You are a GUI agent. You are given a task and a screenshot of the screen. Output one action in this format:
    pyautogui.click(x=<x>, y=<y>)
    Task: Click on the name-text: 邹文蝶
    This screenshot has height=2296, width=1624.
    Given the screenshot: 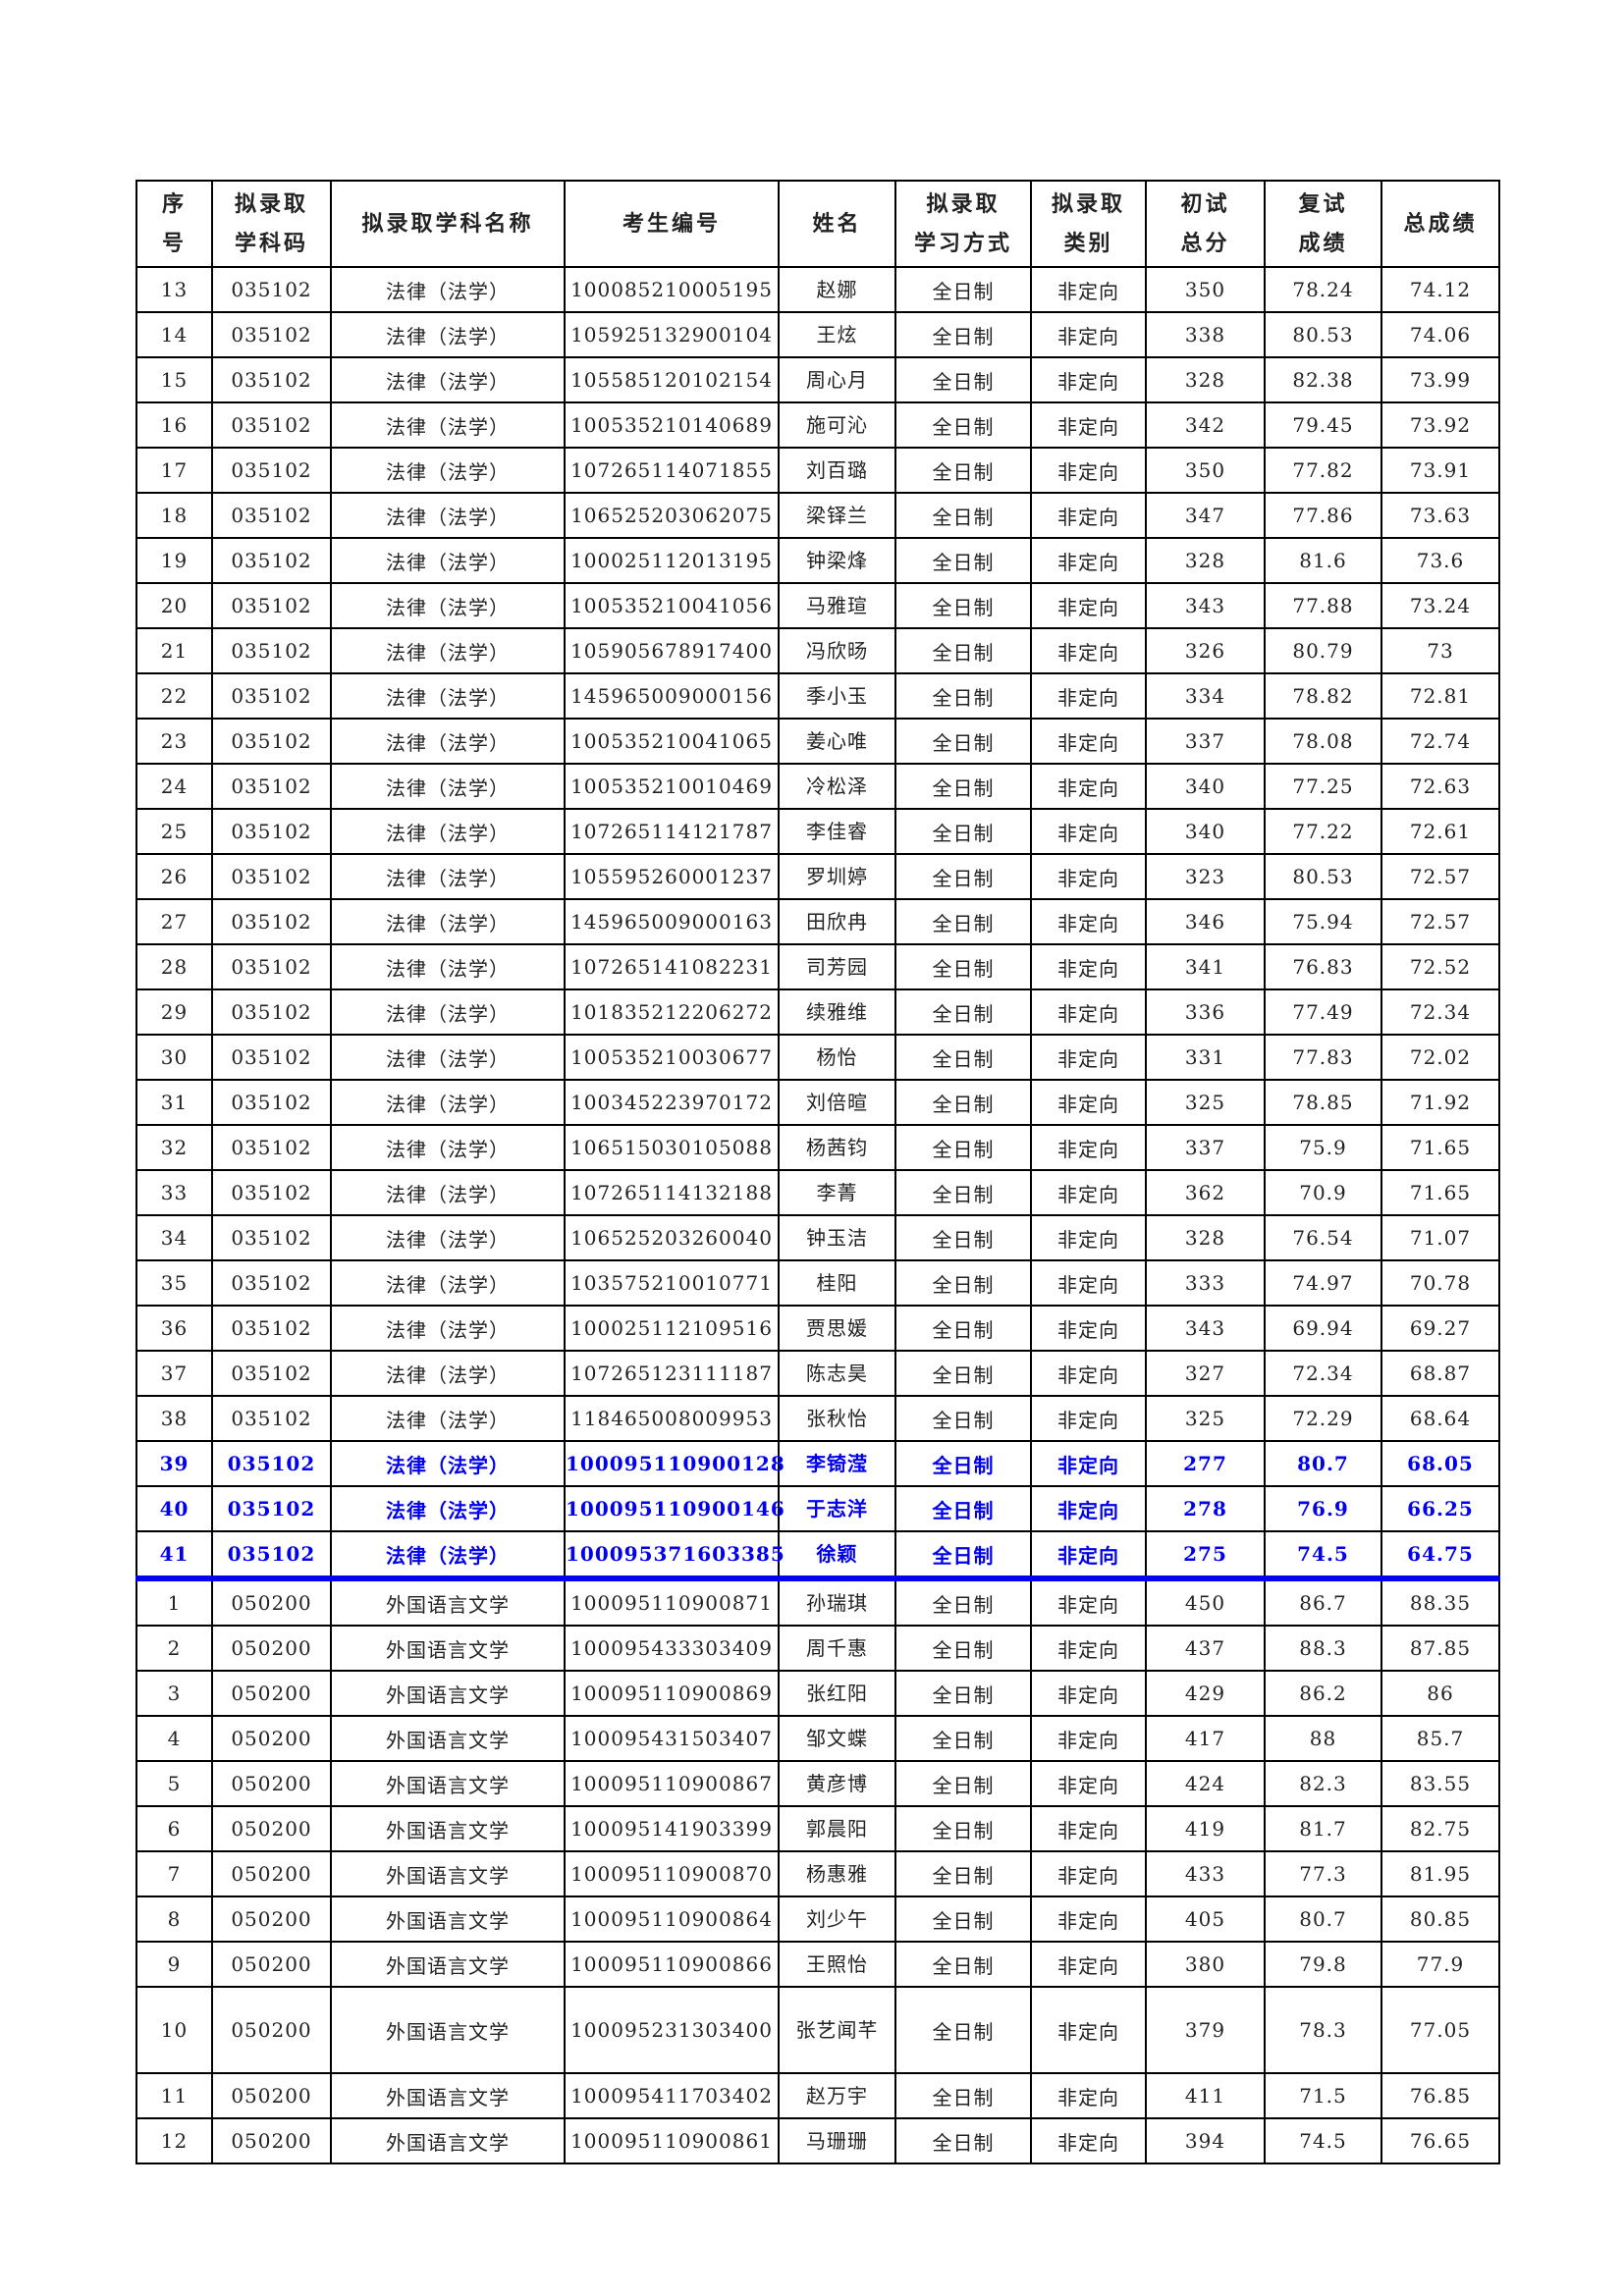 What is the action you would take?
    pyautogui.click(x=837, y=1738)
    